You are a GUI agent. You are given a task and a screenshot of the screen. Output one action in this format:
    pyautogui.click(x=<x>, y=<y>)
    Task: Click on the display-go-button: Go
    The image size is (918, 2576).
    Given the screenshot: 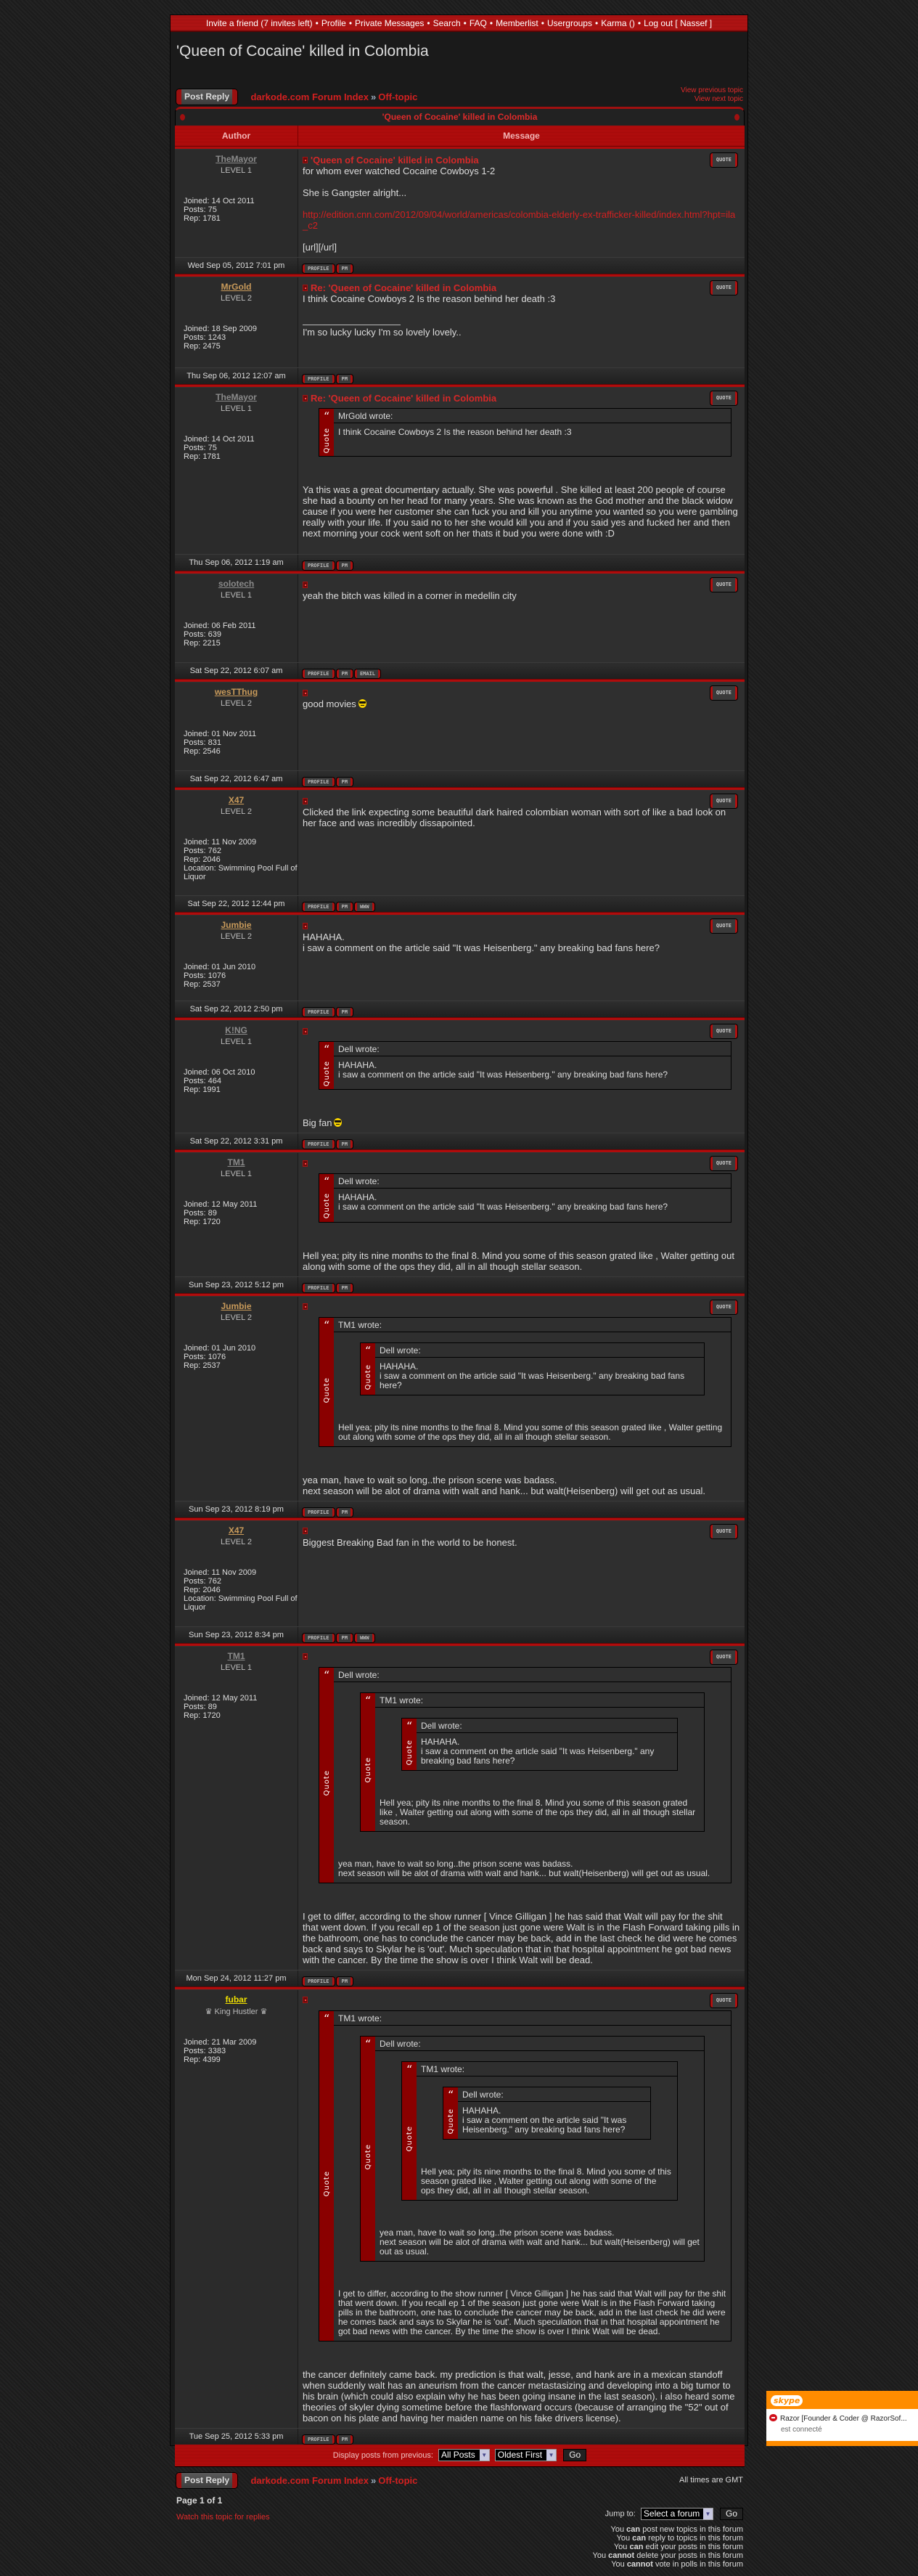 What is the action you would take?
    pyautogui.click(x=575, y=2455)
    